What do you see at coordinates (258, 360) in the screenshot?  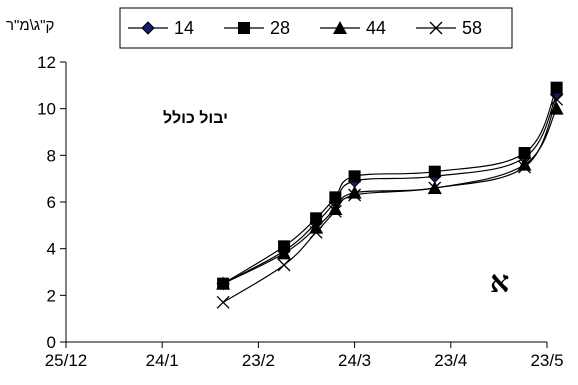 I see `x-tick-label: 23/2` at bounding box center [258, 360].